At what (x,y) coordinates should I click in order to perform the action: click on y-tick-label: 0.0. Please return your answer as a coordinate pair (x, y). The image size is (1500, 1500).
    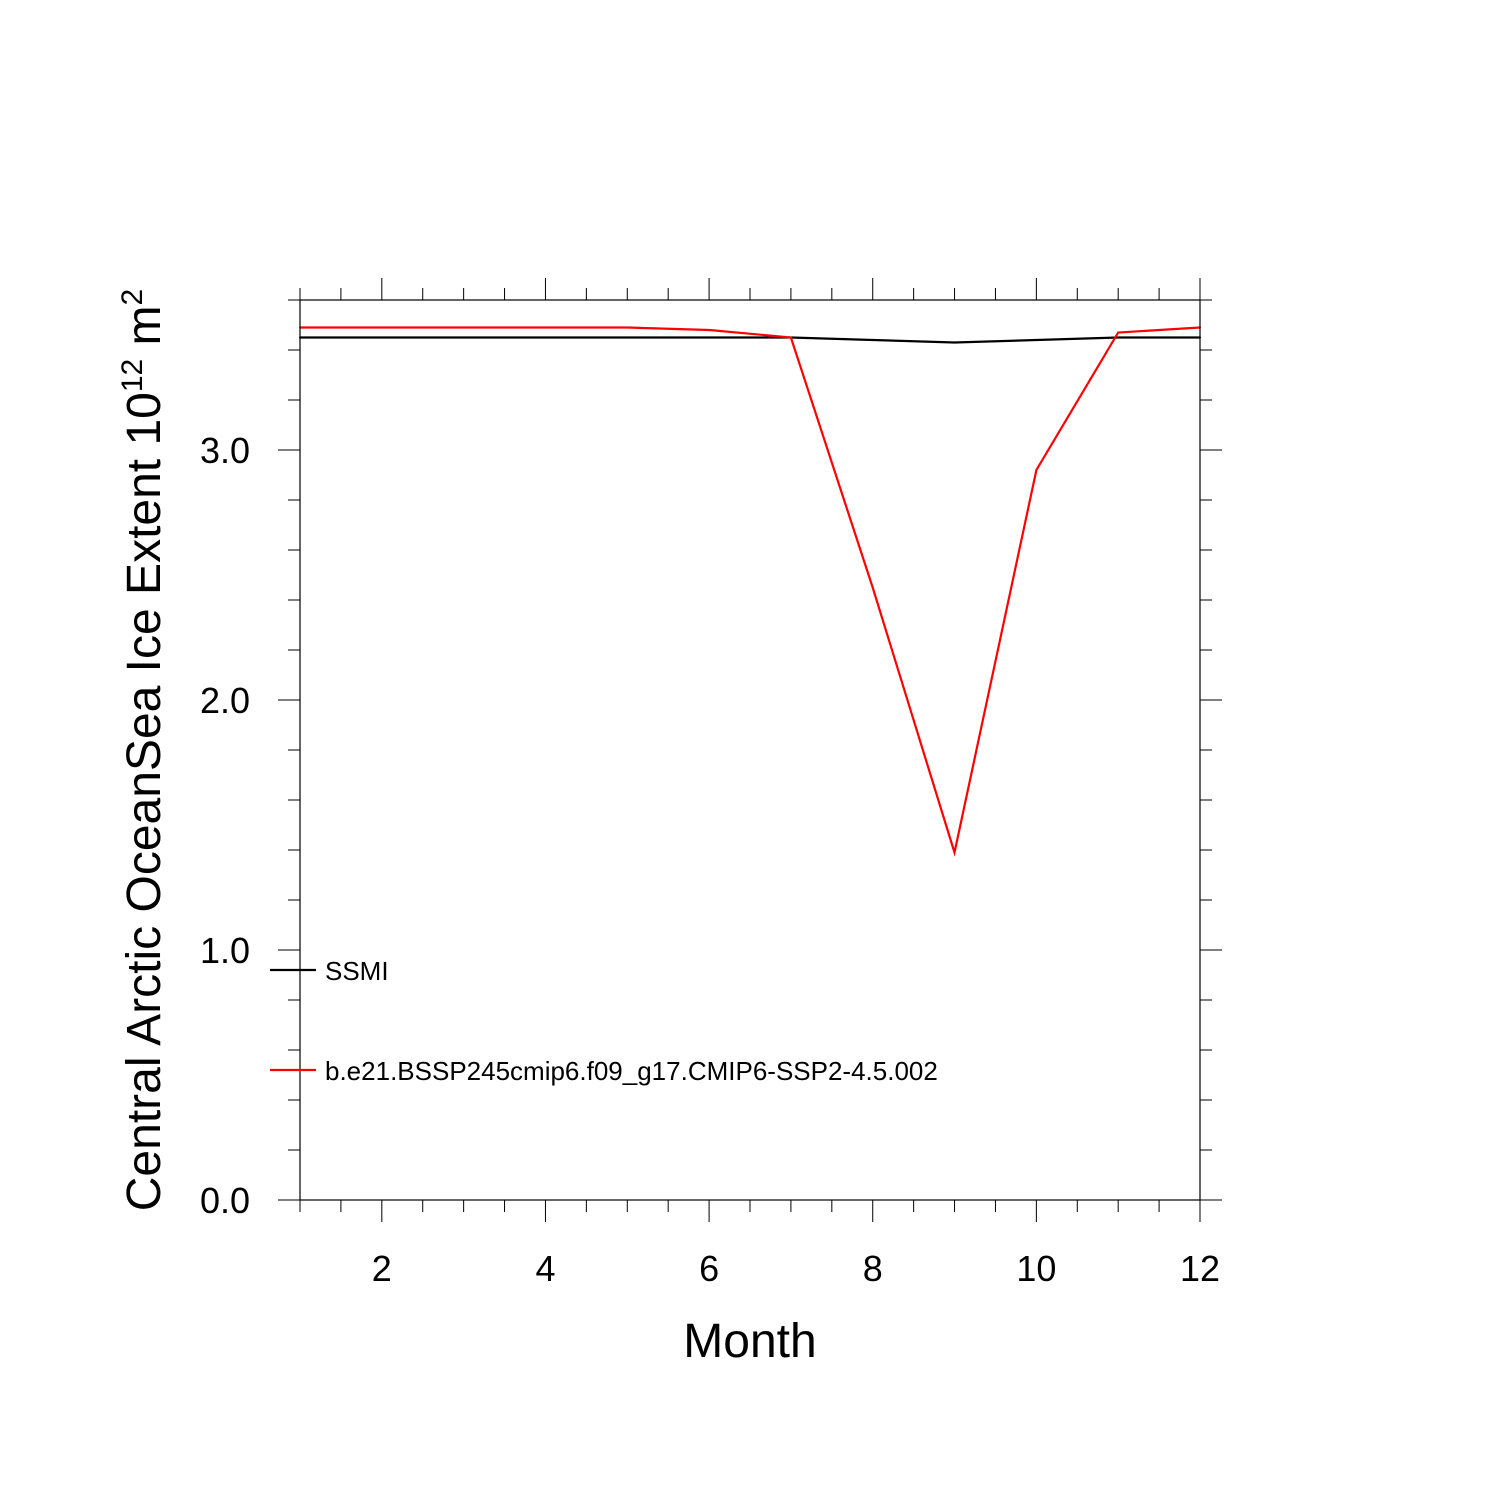
    Looking at the image, I should click on (225, 1200).